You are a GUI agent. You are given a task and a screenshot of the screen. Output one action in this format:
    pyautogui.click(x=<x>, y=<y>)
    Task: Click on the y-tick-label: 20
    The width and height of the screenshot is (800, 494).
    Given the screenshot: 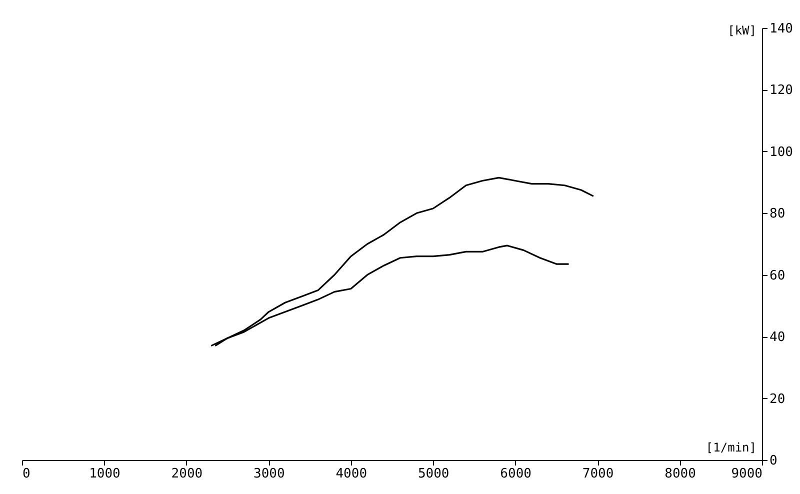 What is the action you would take?
    pyautogui.click(x=778, y=399)
    